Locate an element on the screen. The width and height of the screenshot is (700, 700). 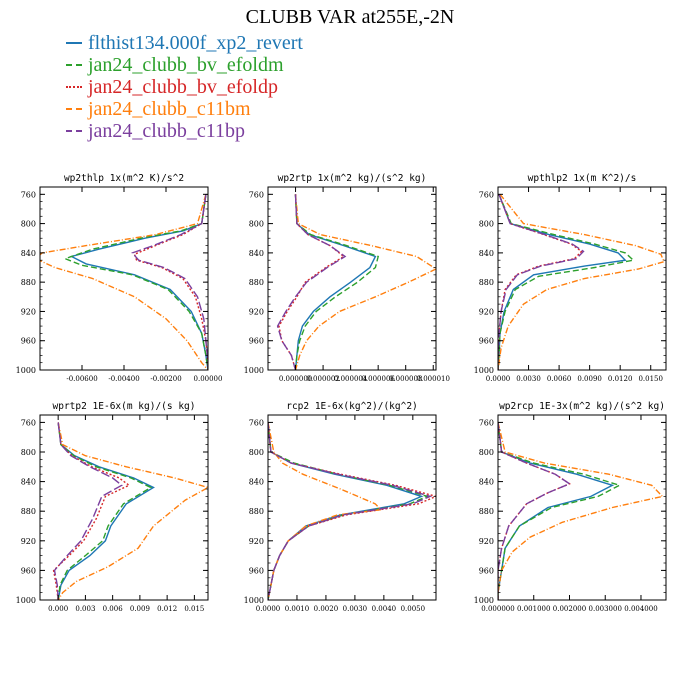
x-tick-label: 0.0120 is located at coordinates (620, 379).